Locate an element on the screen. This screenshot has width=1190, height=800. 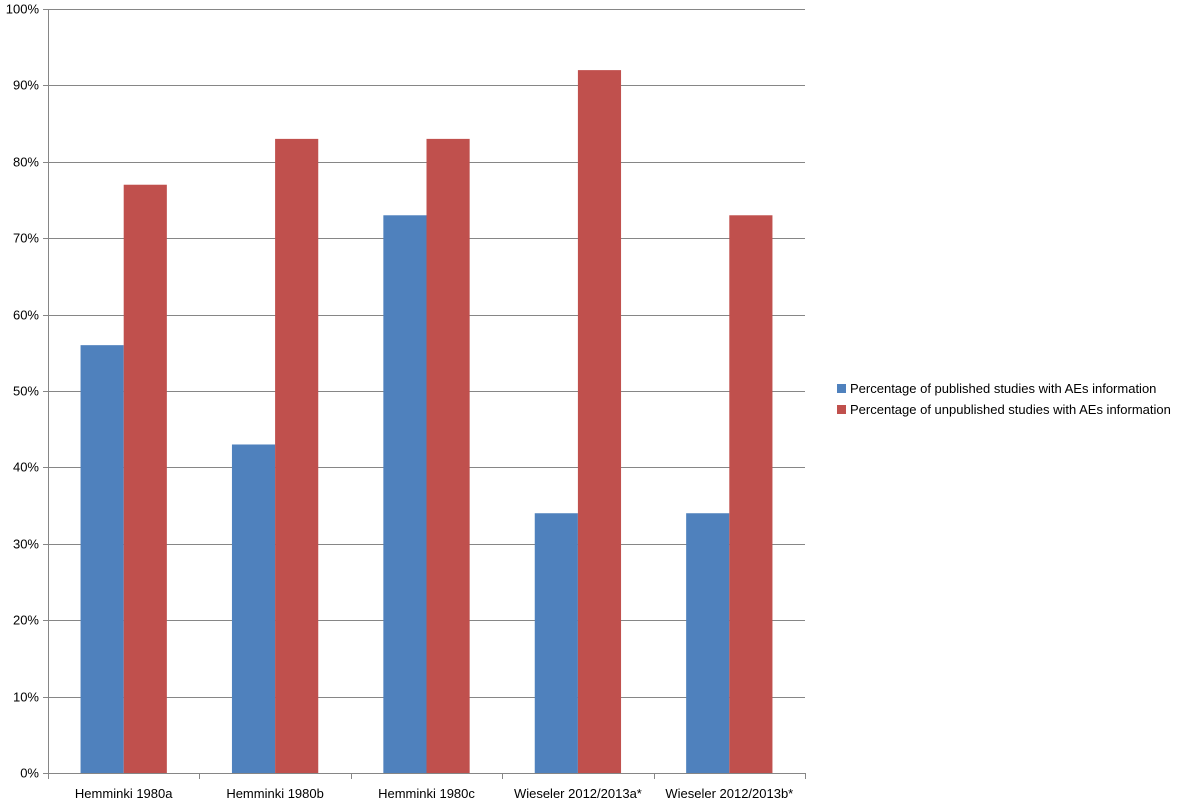
x-tick-label: Wieseler 2012/2013a* is located at coordinates (578, 793).